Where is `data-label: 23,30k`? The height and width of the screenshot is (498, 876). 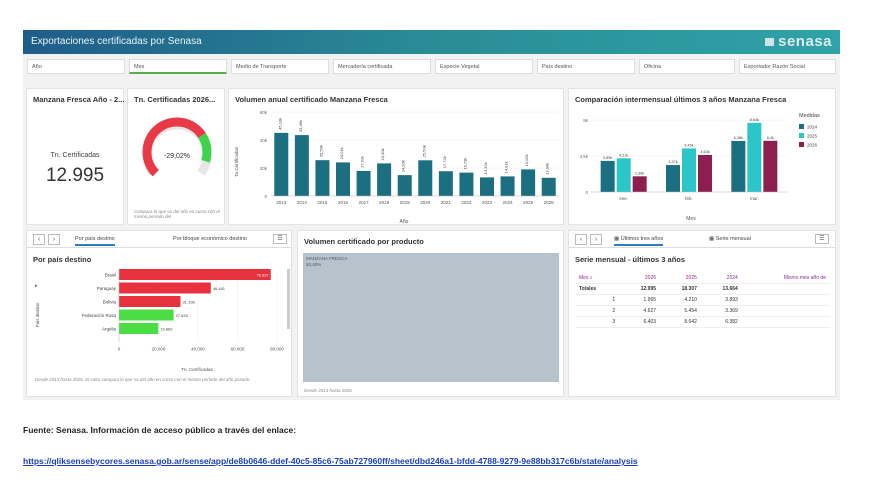
data-label: 23,30k is located at coordinates (382, 154).